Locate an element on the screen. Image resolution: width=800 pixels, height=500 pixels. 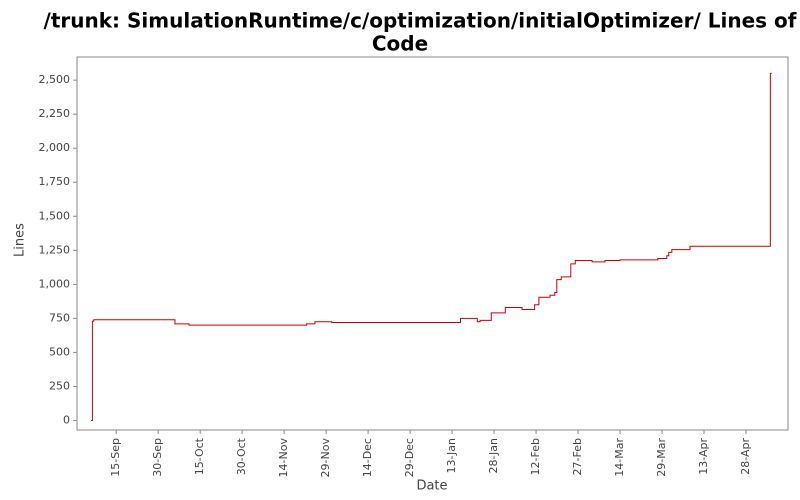
y-axis-title: Lines is located at coordinates (20, 240).